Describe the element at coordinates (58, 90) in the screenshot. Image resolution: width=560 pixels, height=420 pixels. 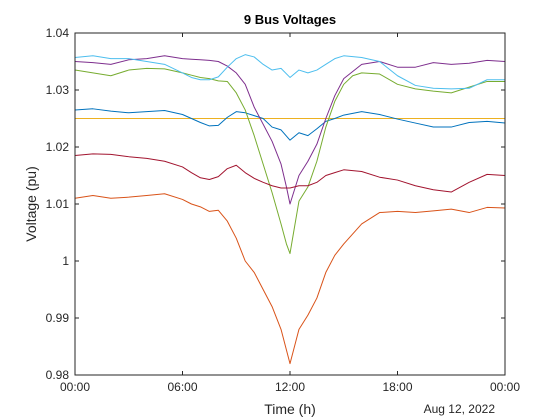
I see `y-tick-label: 1.03` at that location.